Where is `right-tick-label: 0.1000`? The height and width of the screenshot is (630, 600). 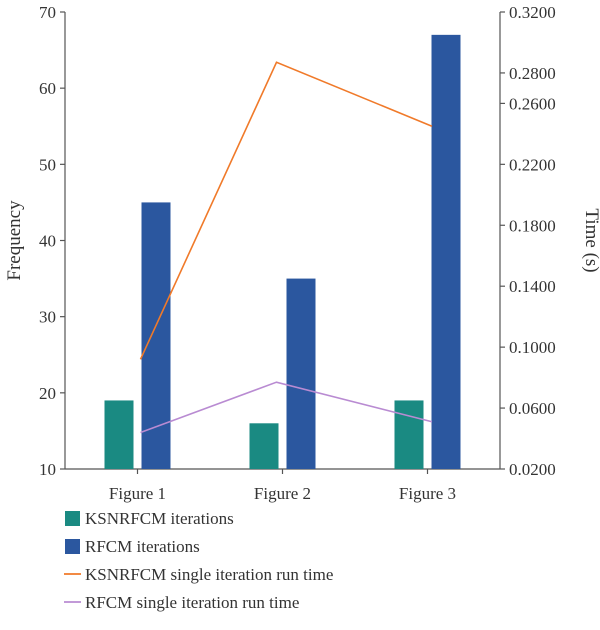
right-tick-label: 0.1000 is located at coordinates (532, 347).